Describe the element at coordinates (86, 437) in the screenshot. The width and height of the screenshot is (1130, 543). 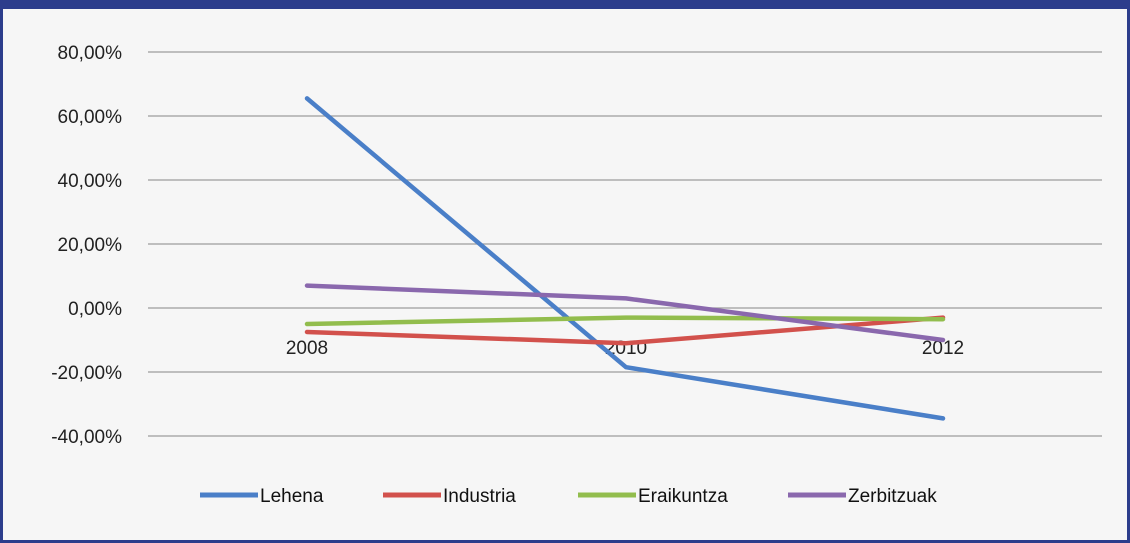
I see `y-tick-label: -40,00%` at that location.